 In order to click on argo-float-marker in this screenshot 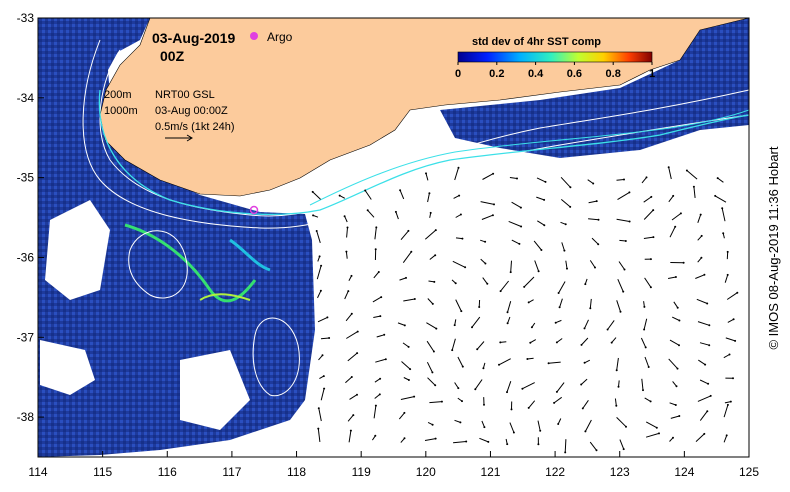, I will do `click(254, 210)`.